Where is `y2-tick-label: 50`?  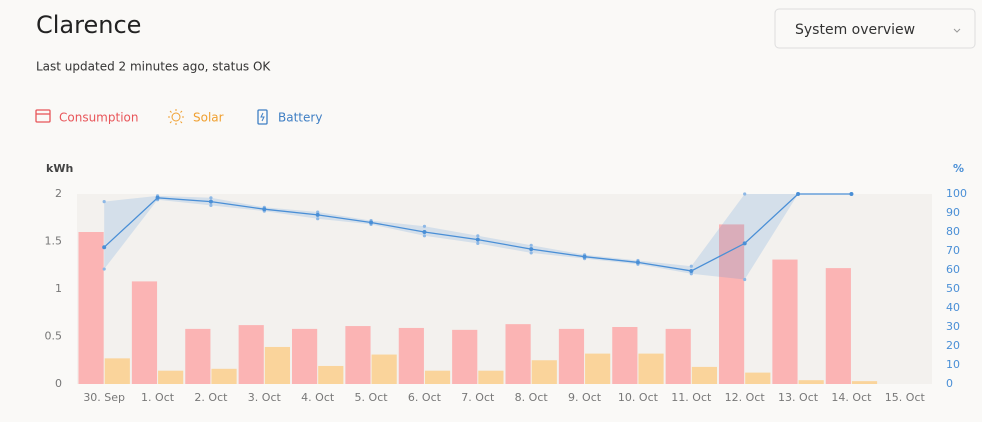
y2-tick-label: 50 is located at coordinates (953, 288).